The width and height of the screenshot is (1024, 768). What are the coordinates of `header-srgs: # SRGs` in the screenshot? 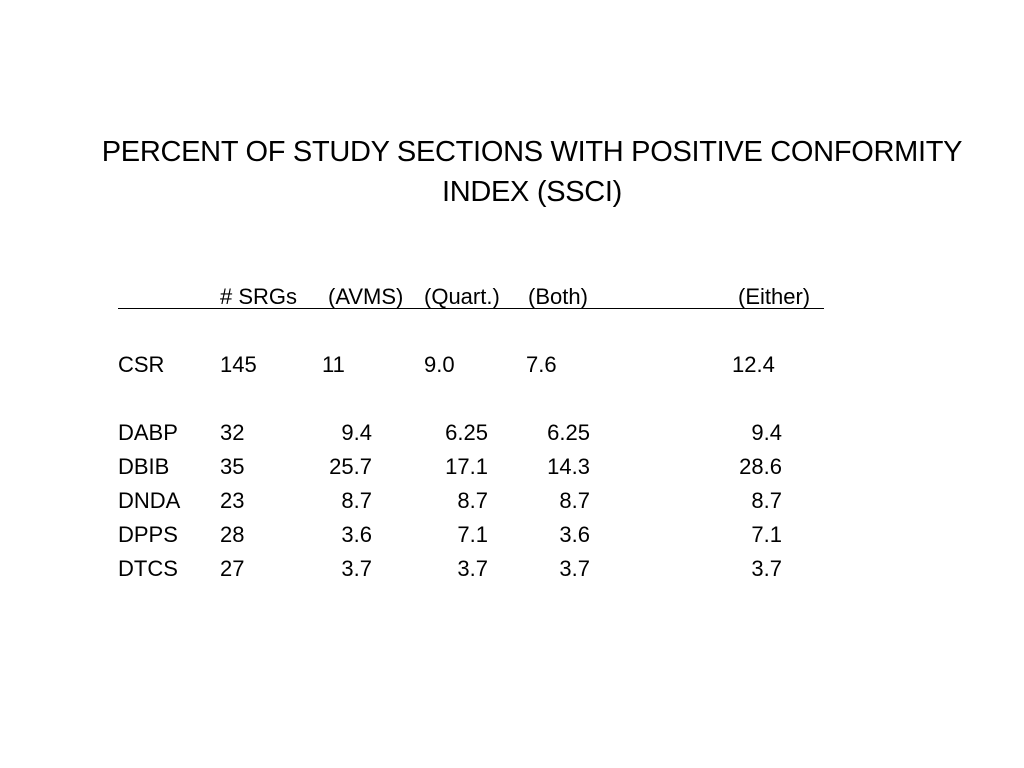 It's located at (259, 296).